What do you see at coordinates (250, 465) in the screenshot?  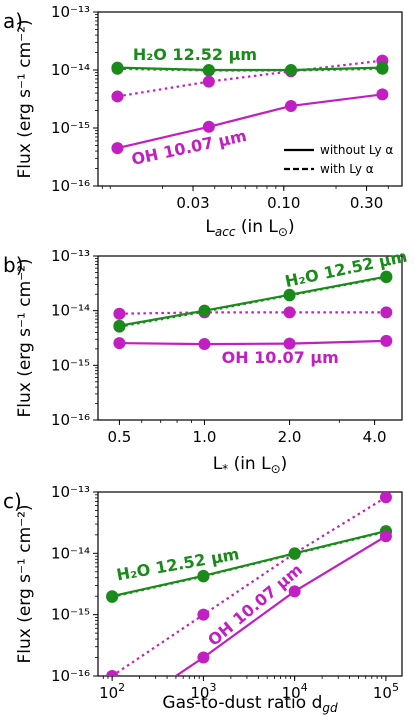 I see `x-axis-title: L* (in L⊙)` at bounding box center [250, 465].